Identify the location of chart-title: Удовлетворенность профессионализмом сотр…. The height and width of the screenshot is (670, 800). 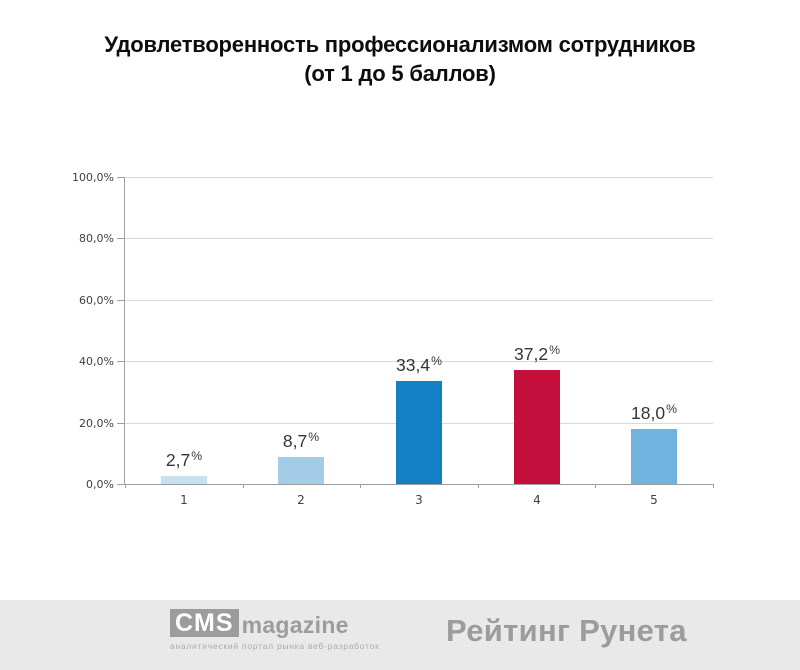
(400, 44).